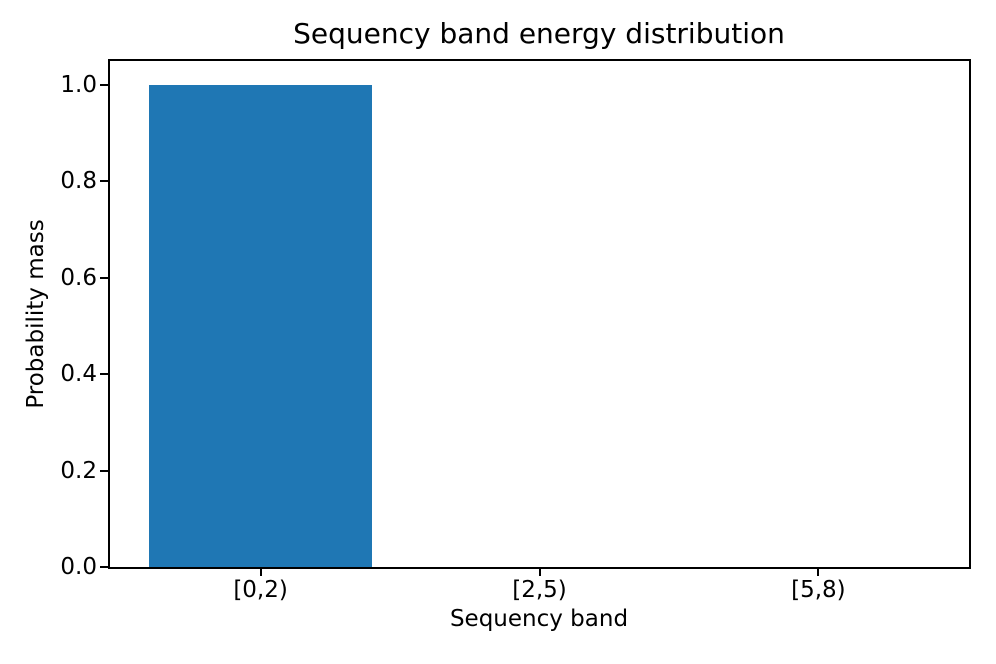  I want to click on x-tick-label: [5,8), so click(818, 590).